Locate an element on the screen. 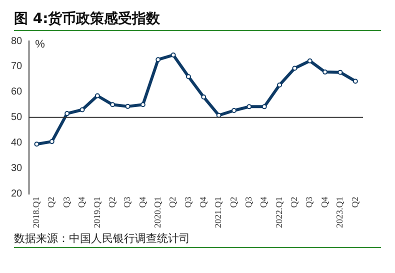 The image size is (395, 273). y-tick-label: 50 is located at coordinates (17, 118).